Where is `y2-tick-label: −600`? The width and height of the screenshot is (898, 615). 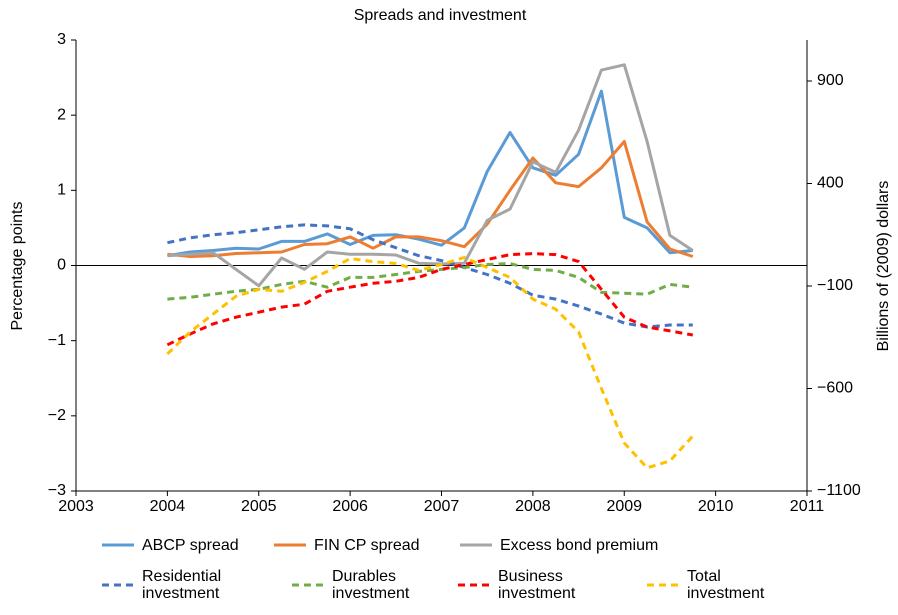 y2-tick-label: −600 is located at coordinates (835, 388).